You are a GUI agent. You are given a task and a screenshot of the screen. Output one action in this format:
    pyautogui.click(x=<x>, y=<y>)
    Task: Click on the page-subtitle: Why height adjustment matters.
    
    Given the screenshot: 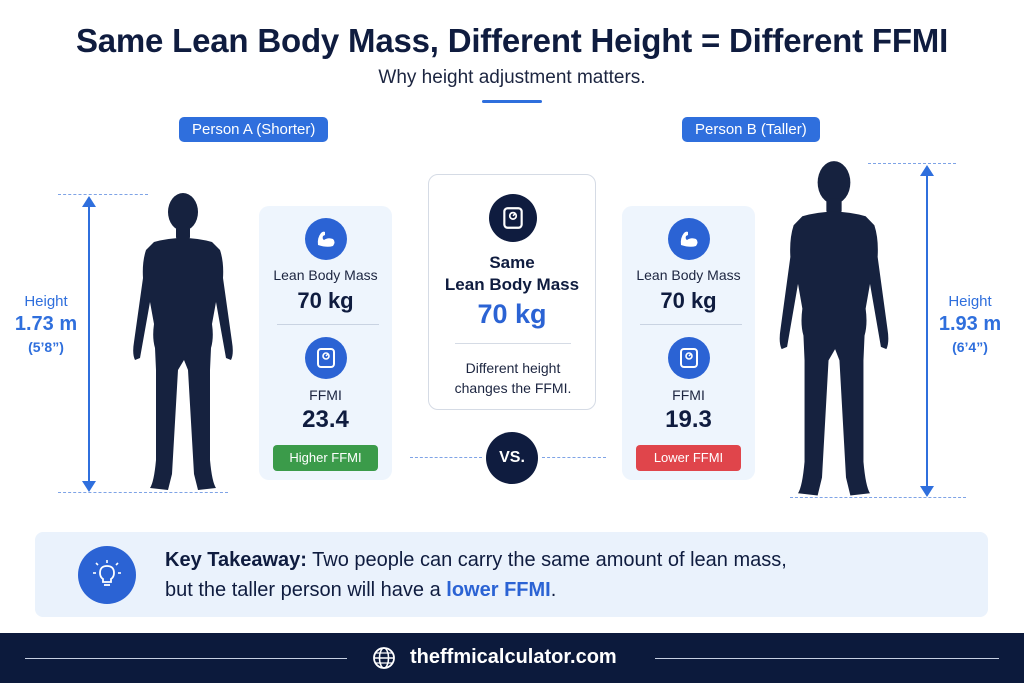 What is the action you would take?
    pyautogui.click(x=512, y=77)
    